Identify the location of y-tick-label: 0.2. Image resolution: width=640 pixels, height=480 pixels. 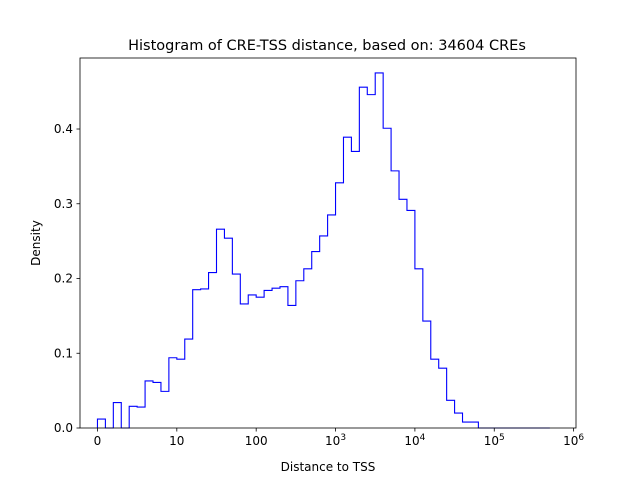
(63, 279).